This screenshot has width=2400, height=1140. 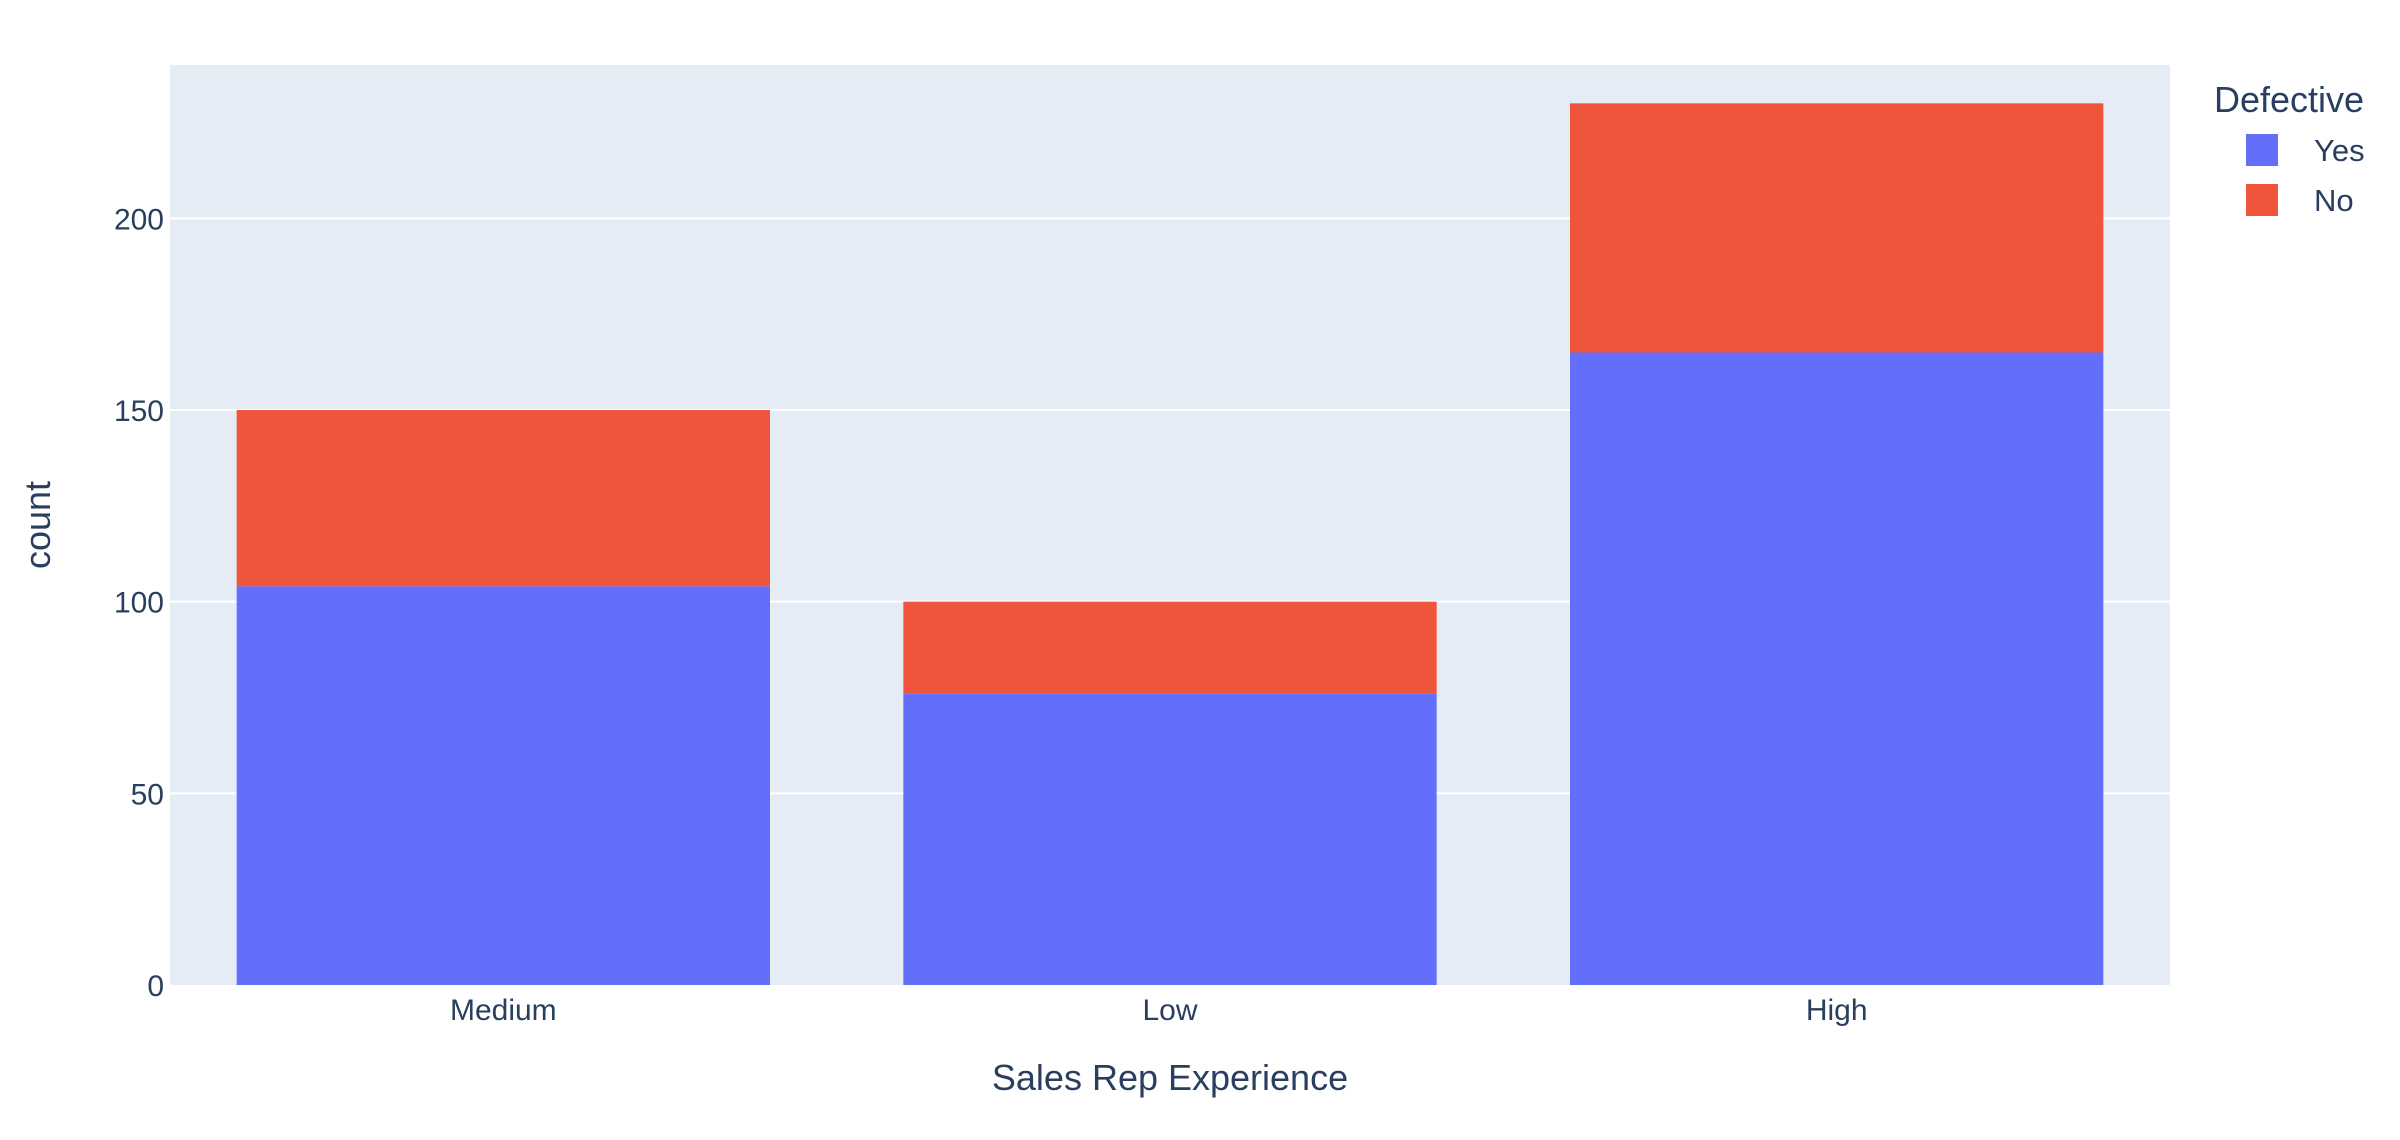 What do you see at coordinates (139, 219) in the screenshot?
I see `y-tick-label: 200` at bounding box center [139, 219].